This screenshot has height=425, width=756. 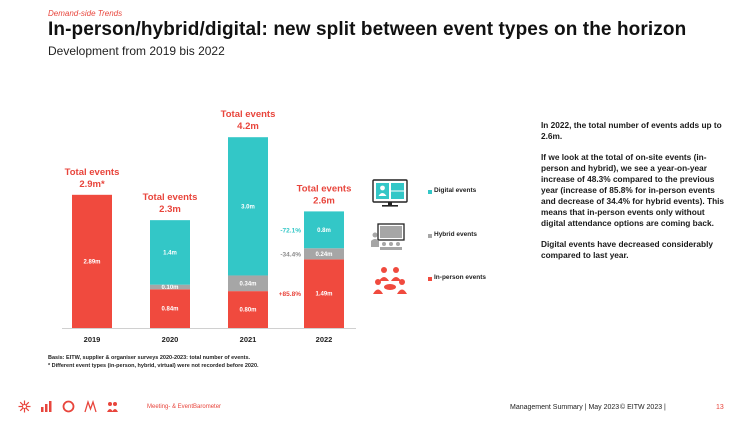 I want to click on legend-item-hybrid: Hybrid events, so click(x=450, y=237).